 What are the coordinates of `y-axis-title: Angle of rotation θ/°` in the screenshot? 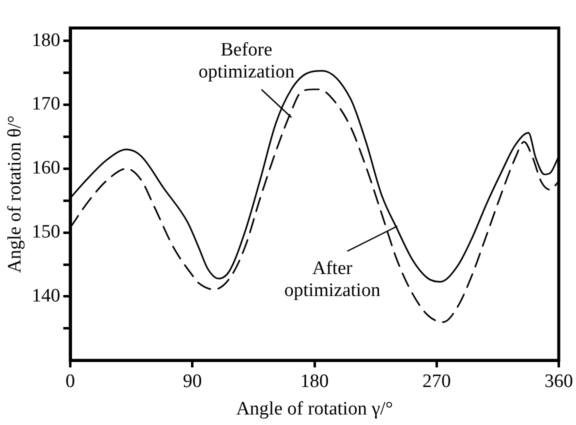 It's located at (15, 194).